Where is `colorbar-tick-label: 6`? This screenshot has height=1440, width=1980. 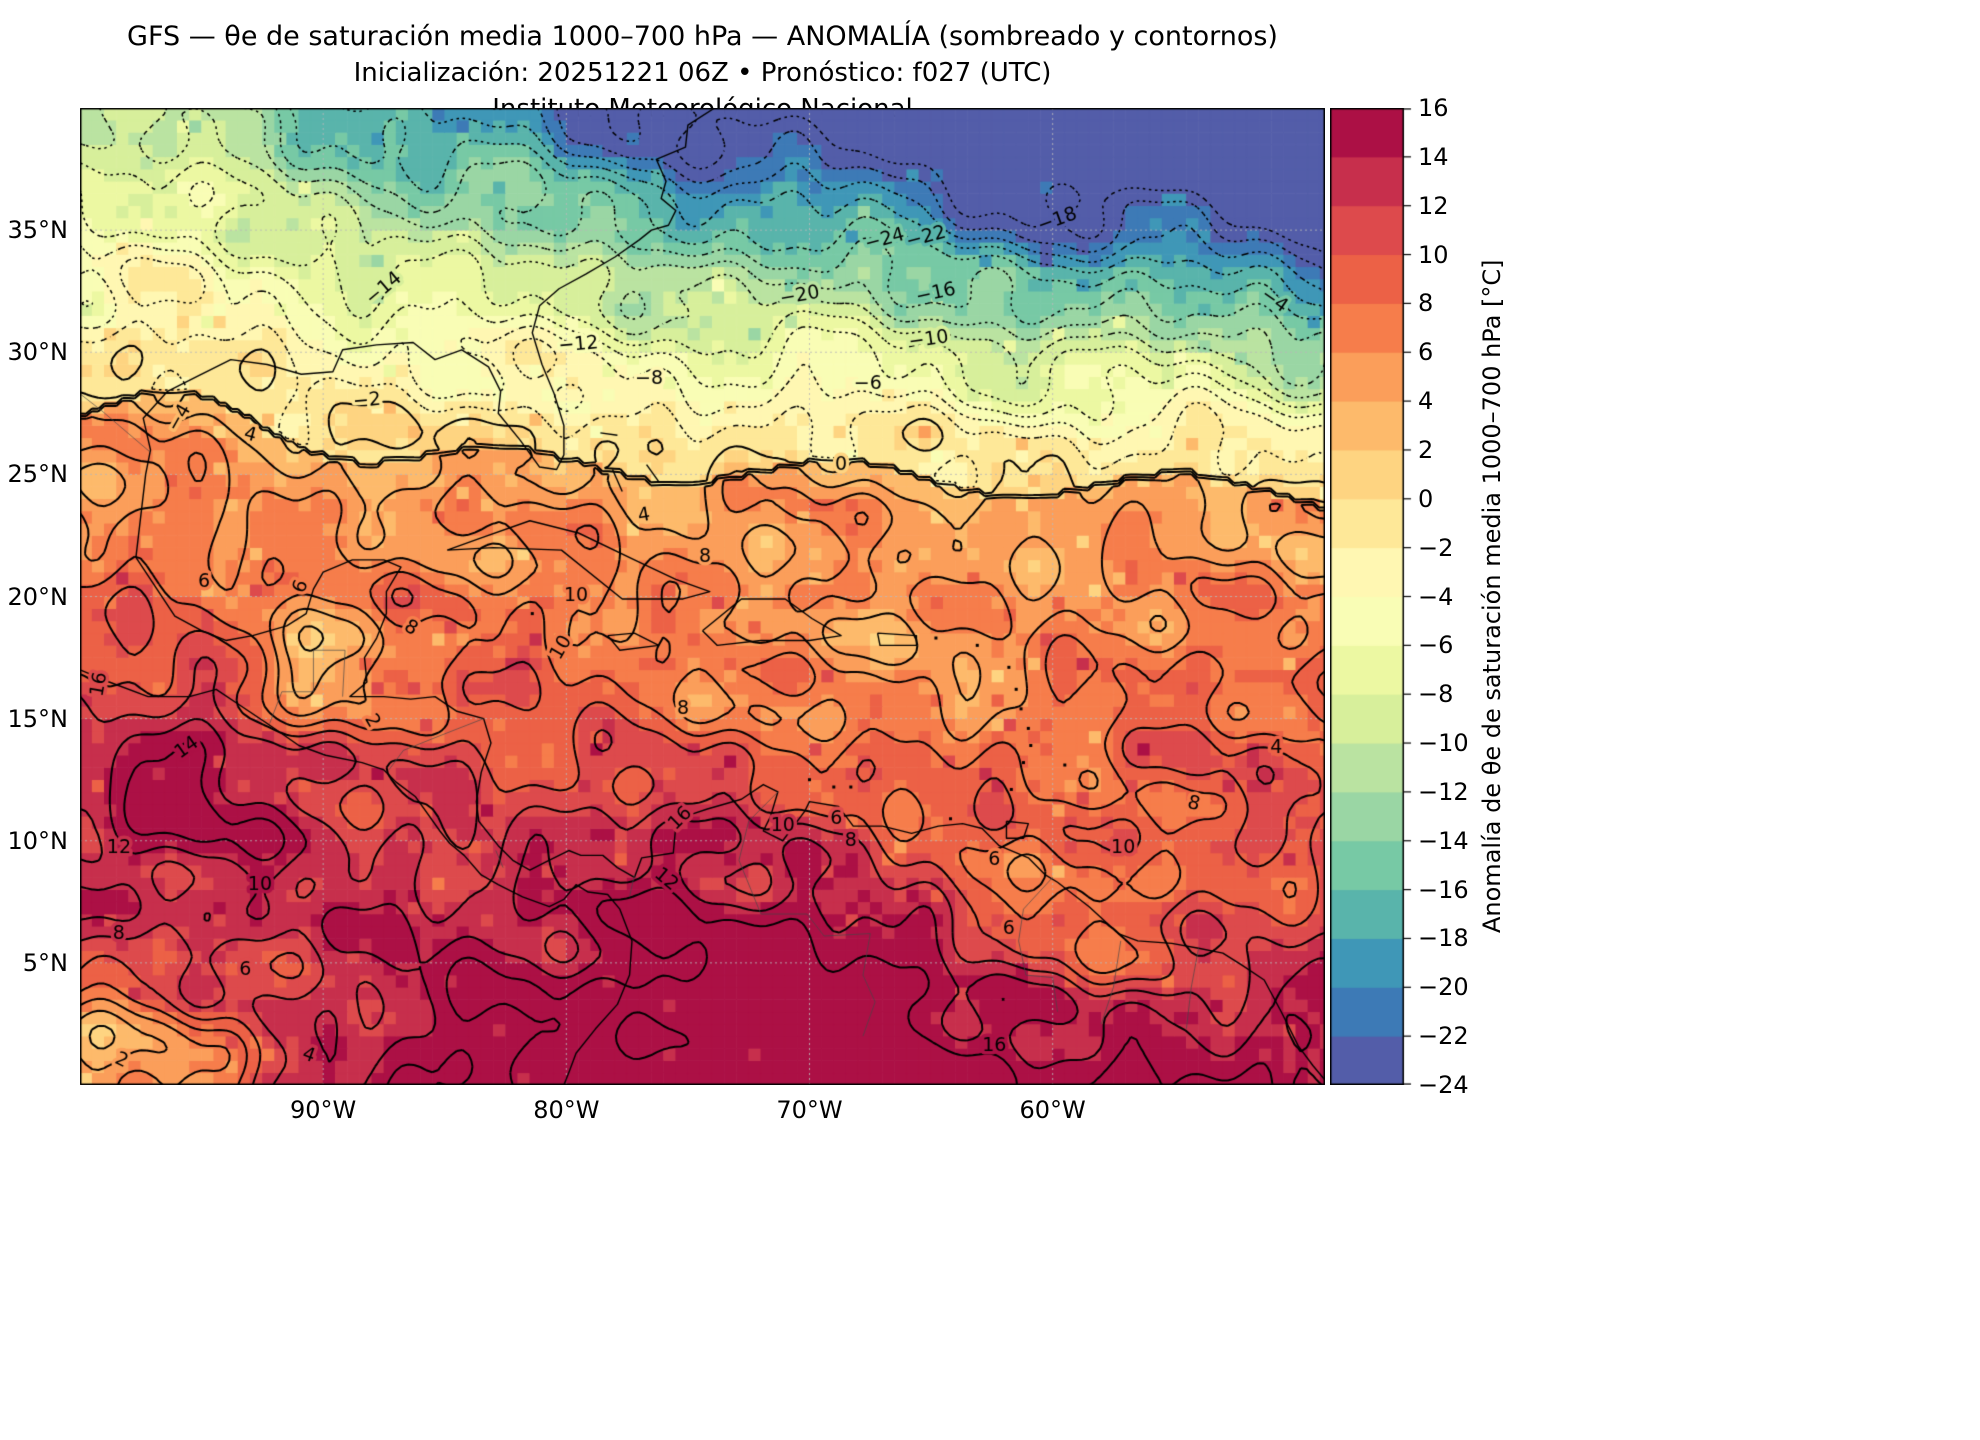
colorbar-tick-label: 6 is located at coordinates (1426, 352).